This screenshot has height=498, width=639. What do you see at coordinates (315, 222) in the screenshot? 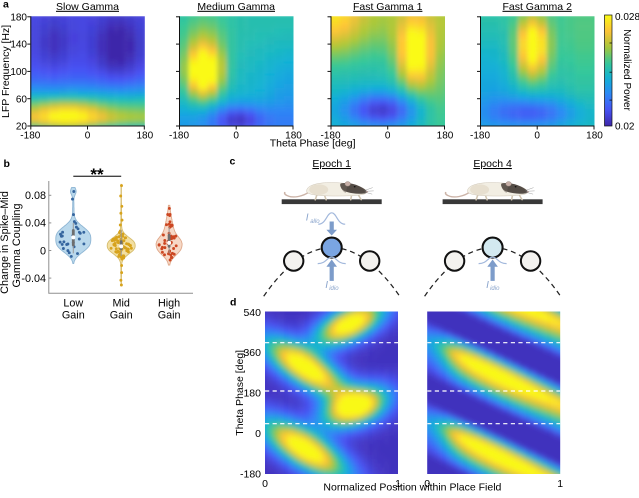
I see `svg-text: allo` at bounding box center [315, 222].